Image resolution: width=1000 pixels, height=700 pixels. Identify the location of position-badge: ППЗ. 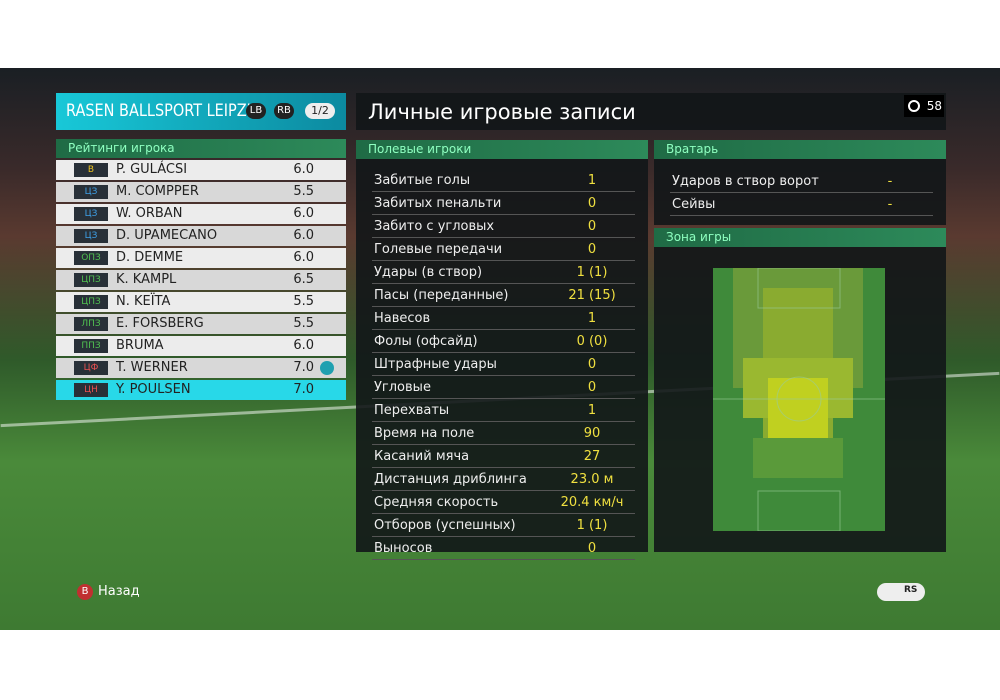
(91, 346).